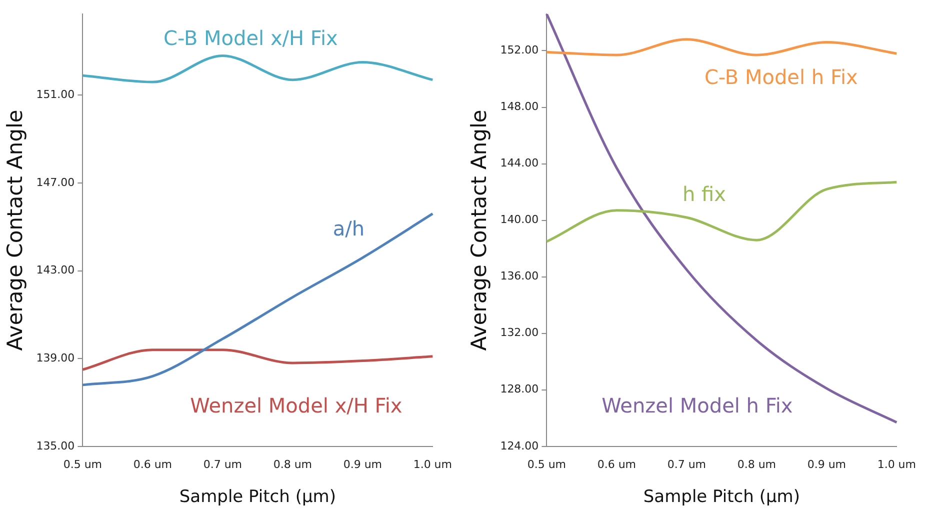  What do you see at coordinates (348, 228) in the screenshot?
I see `series-label: a/h` at bounding box center [348, 228].